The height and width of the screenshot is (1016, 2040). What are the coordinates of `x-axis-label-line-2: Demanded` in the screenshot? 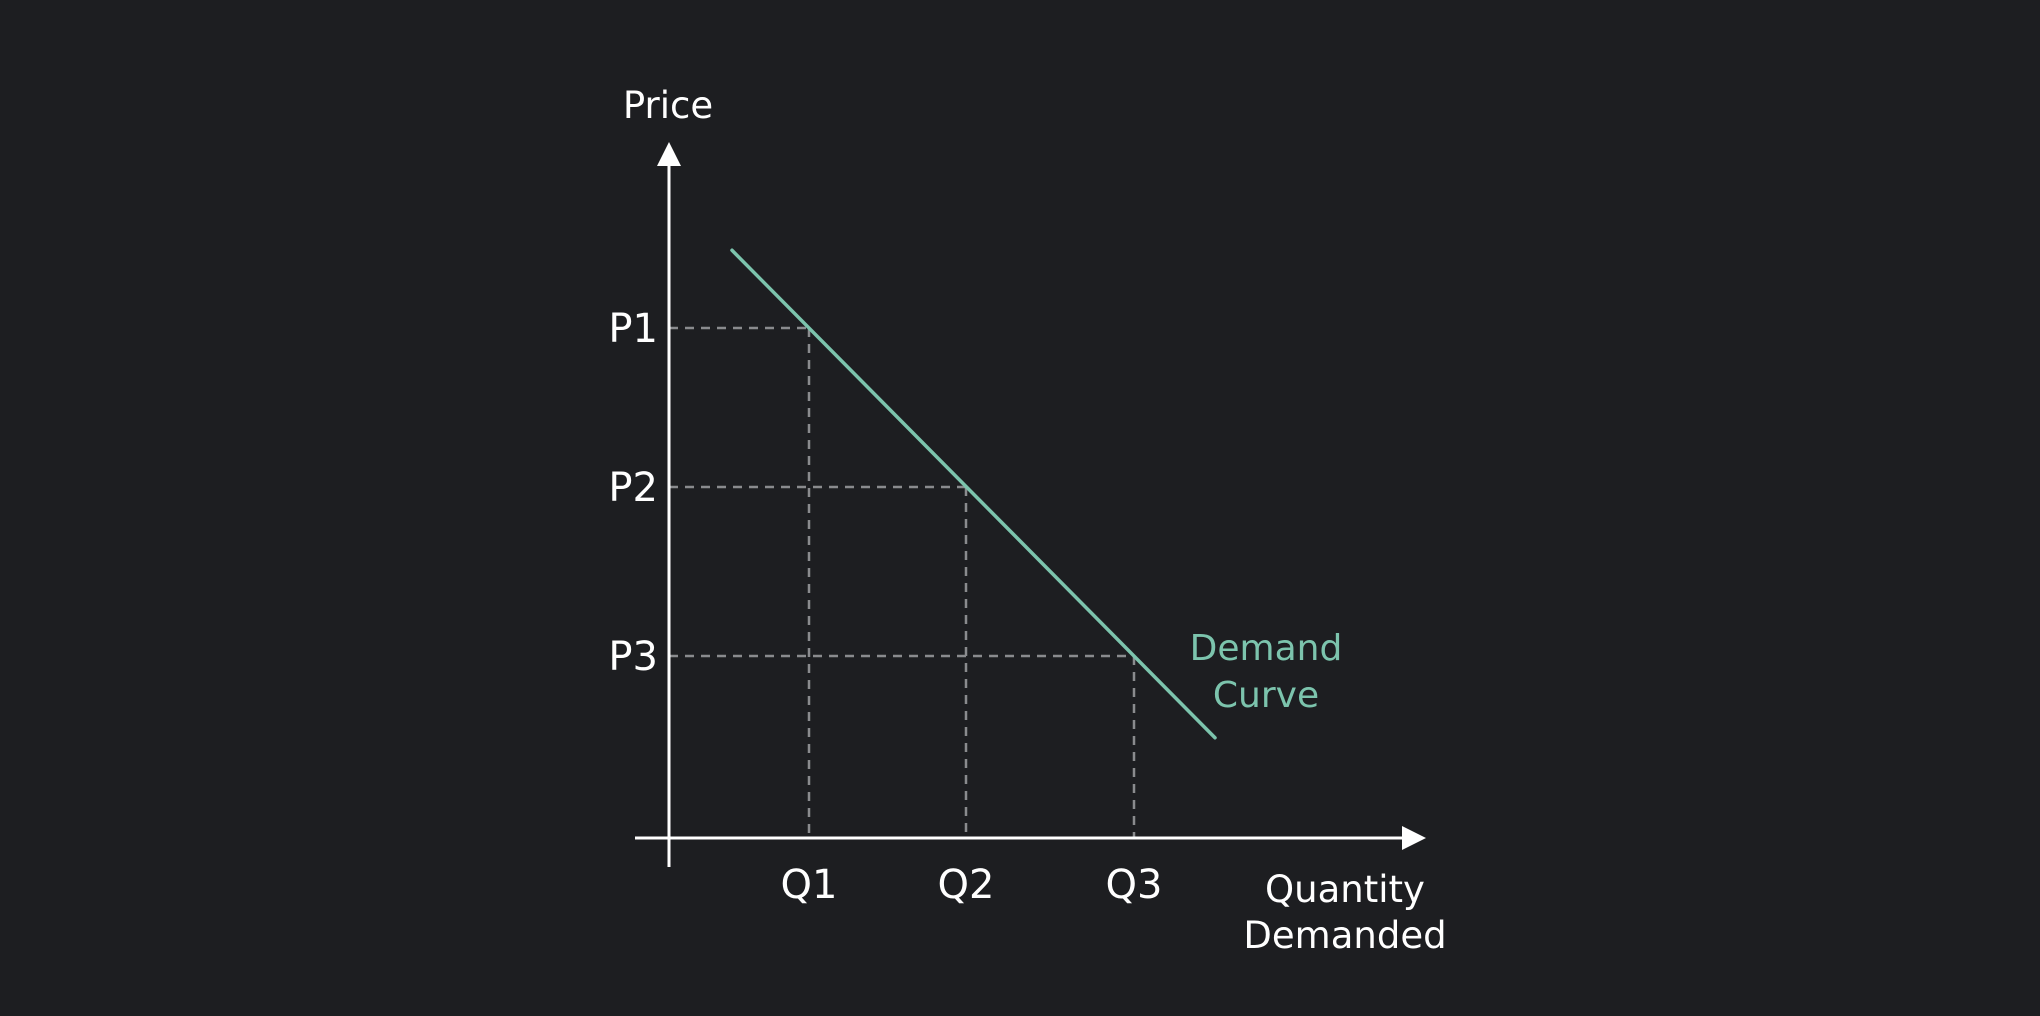 It's located at (1344, 935).